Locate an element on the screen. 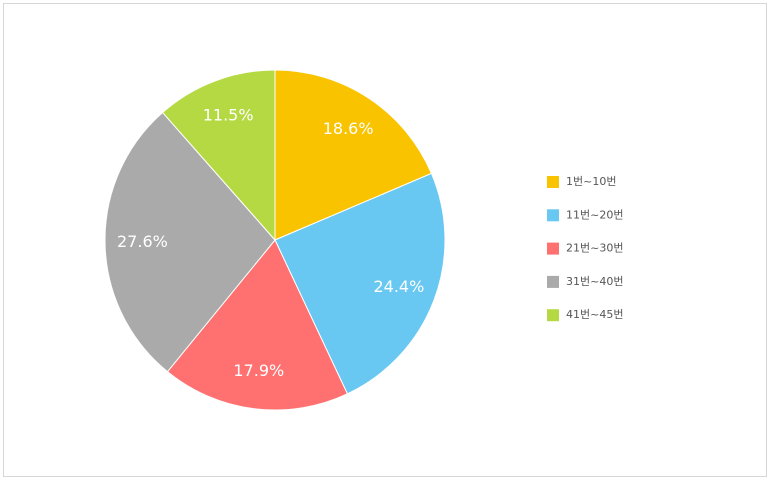  legend-label: 41번~45번 is located at coordinates (594, 314).